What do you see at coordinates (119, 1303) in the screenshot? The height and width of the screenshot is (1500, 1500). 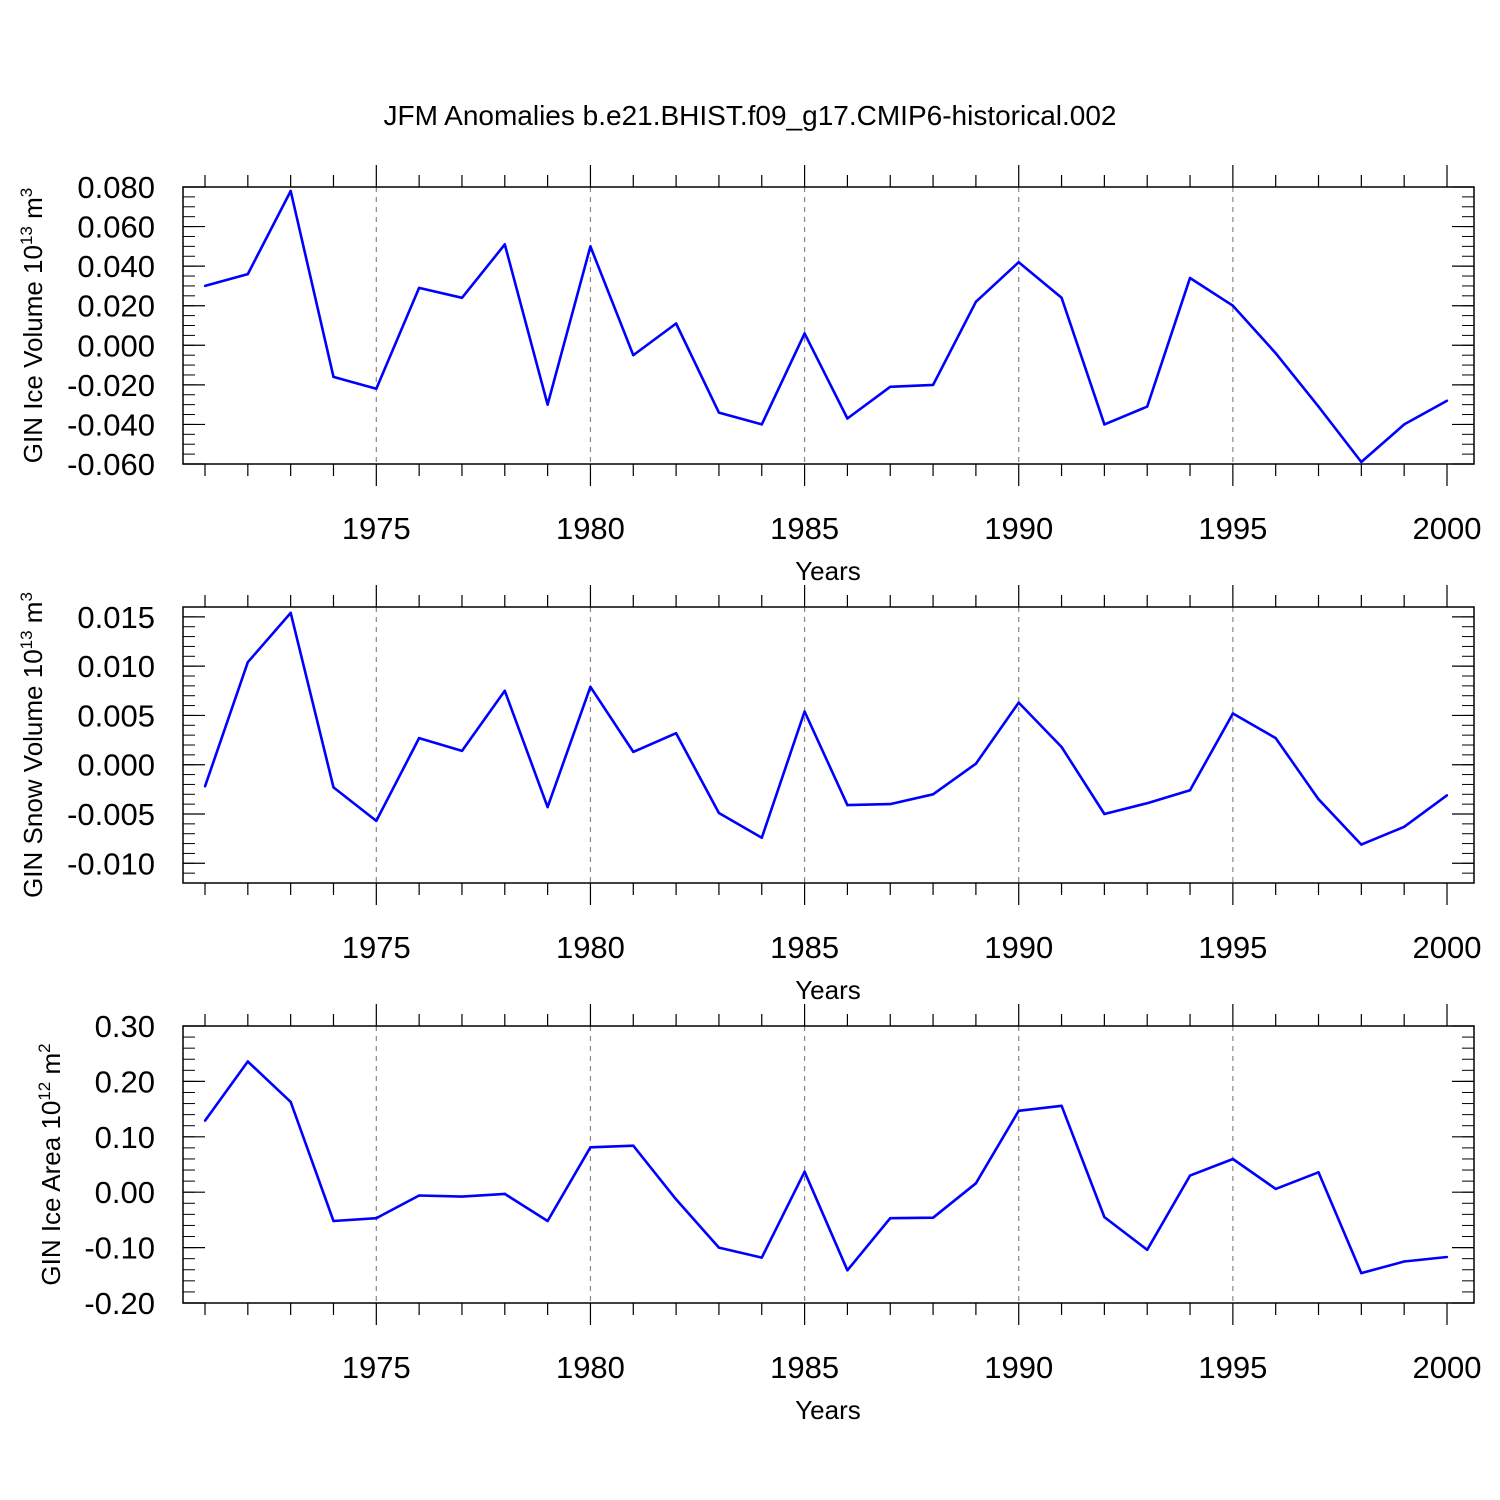 I see `y-tick-label: -0.20` at bounding box center [119, 1303].